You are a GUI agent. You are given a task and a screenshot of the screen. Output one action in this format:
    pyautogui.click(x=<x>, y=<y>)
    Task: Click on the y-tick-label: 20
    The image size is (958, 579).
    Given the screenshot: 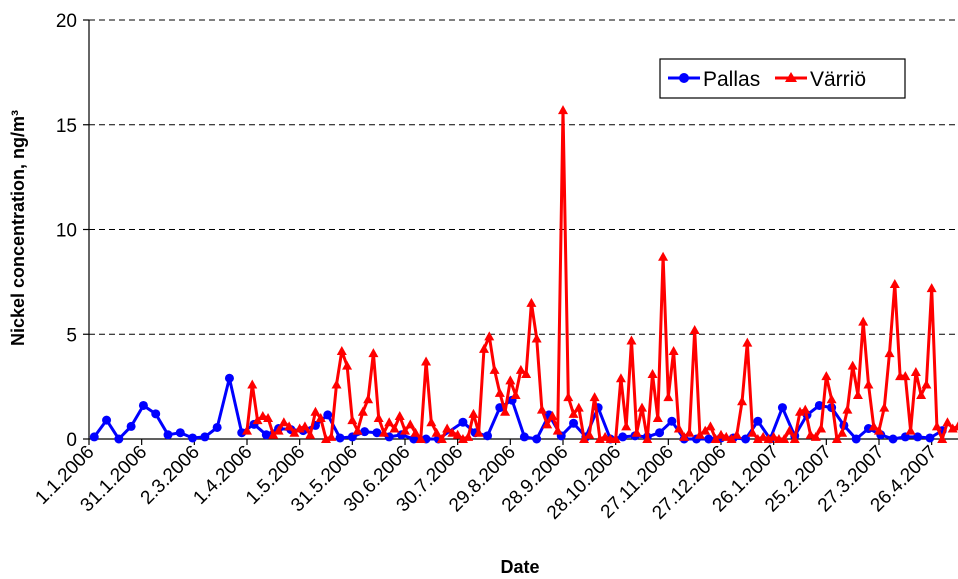 What is the action you would take?
    pyautogui.click(x=66, y=21)
    